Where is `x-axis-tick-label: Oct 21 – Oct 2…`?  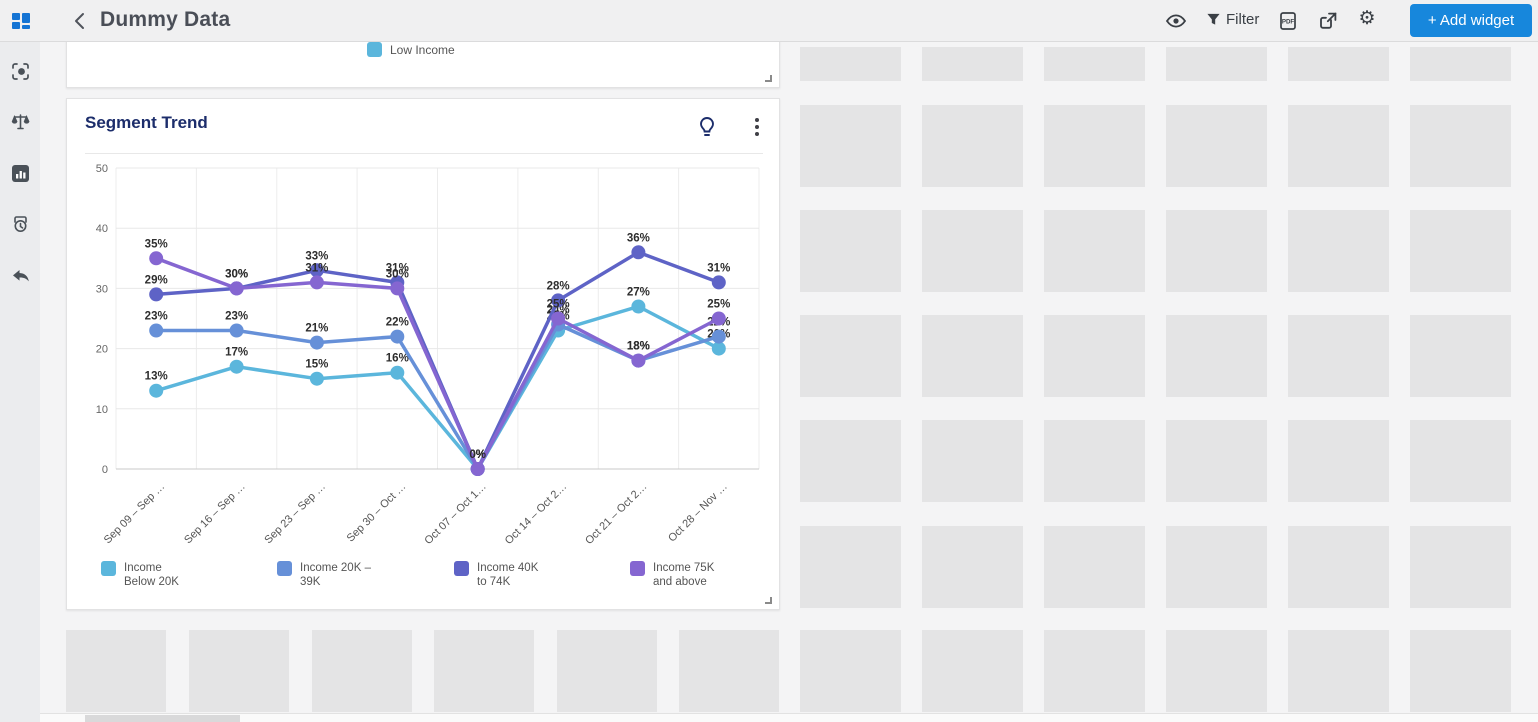
x-axis-tick-label: Oct 21 – Oct 2… is located at coordinates (616, 514).